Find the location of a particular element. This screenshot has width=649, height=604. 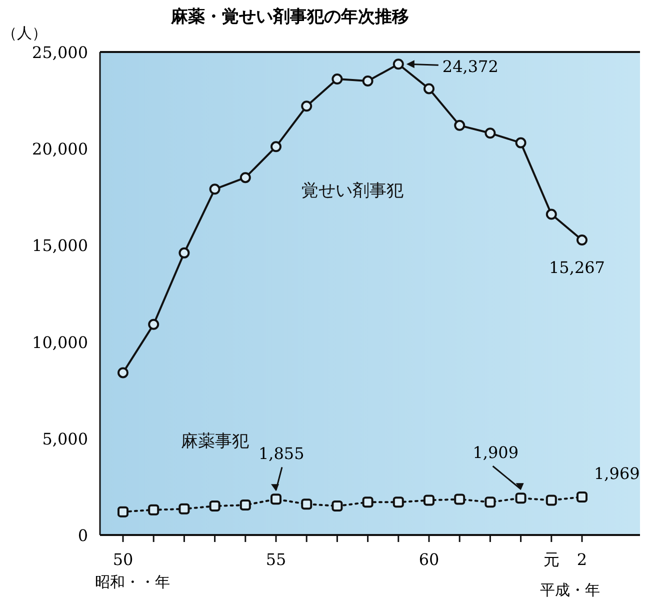

data-label: 15,267 is located at coordinates (577, 268).